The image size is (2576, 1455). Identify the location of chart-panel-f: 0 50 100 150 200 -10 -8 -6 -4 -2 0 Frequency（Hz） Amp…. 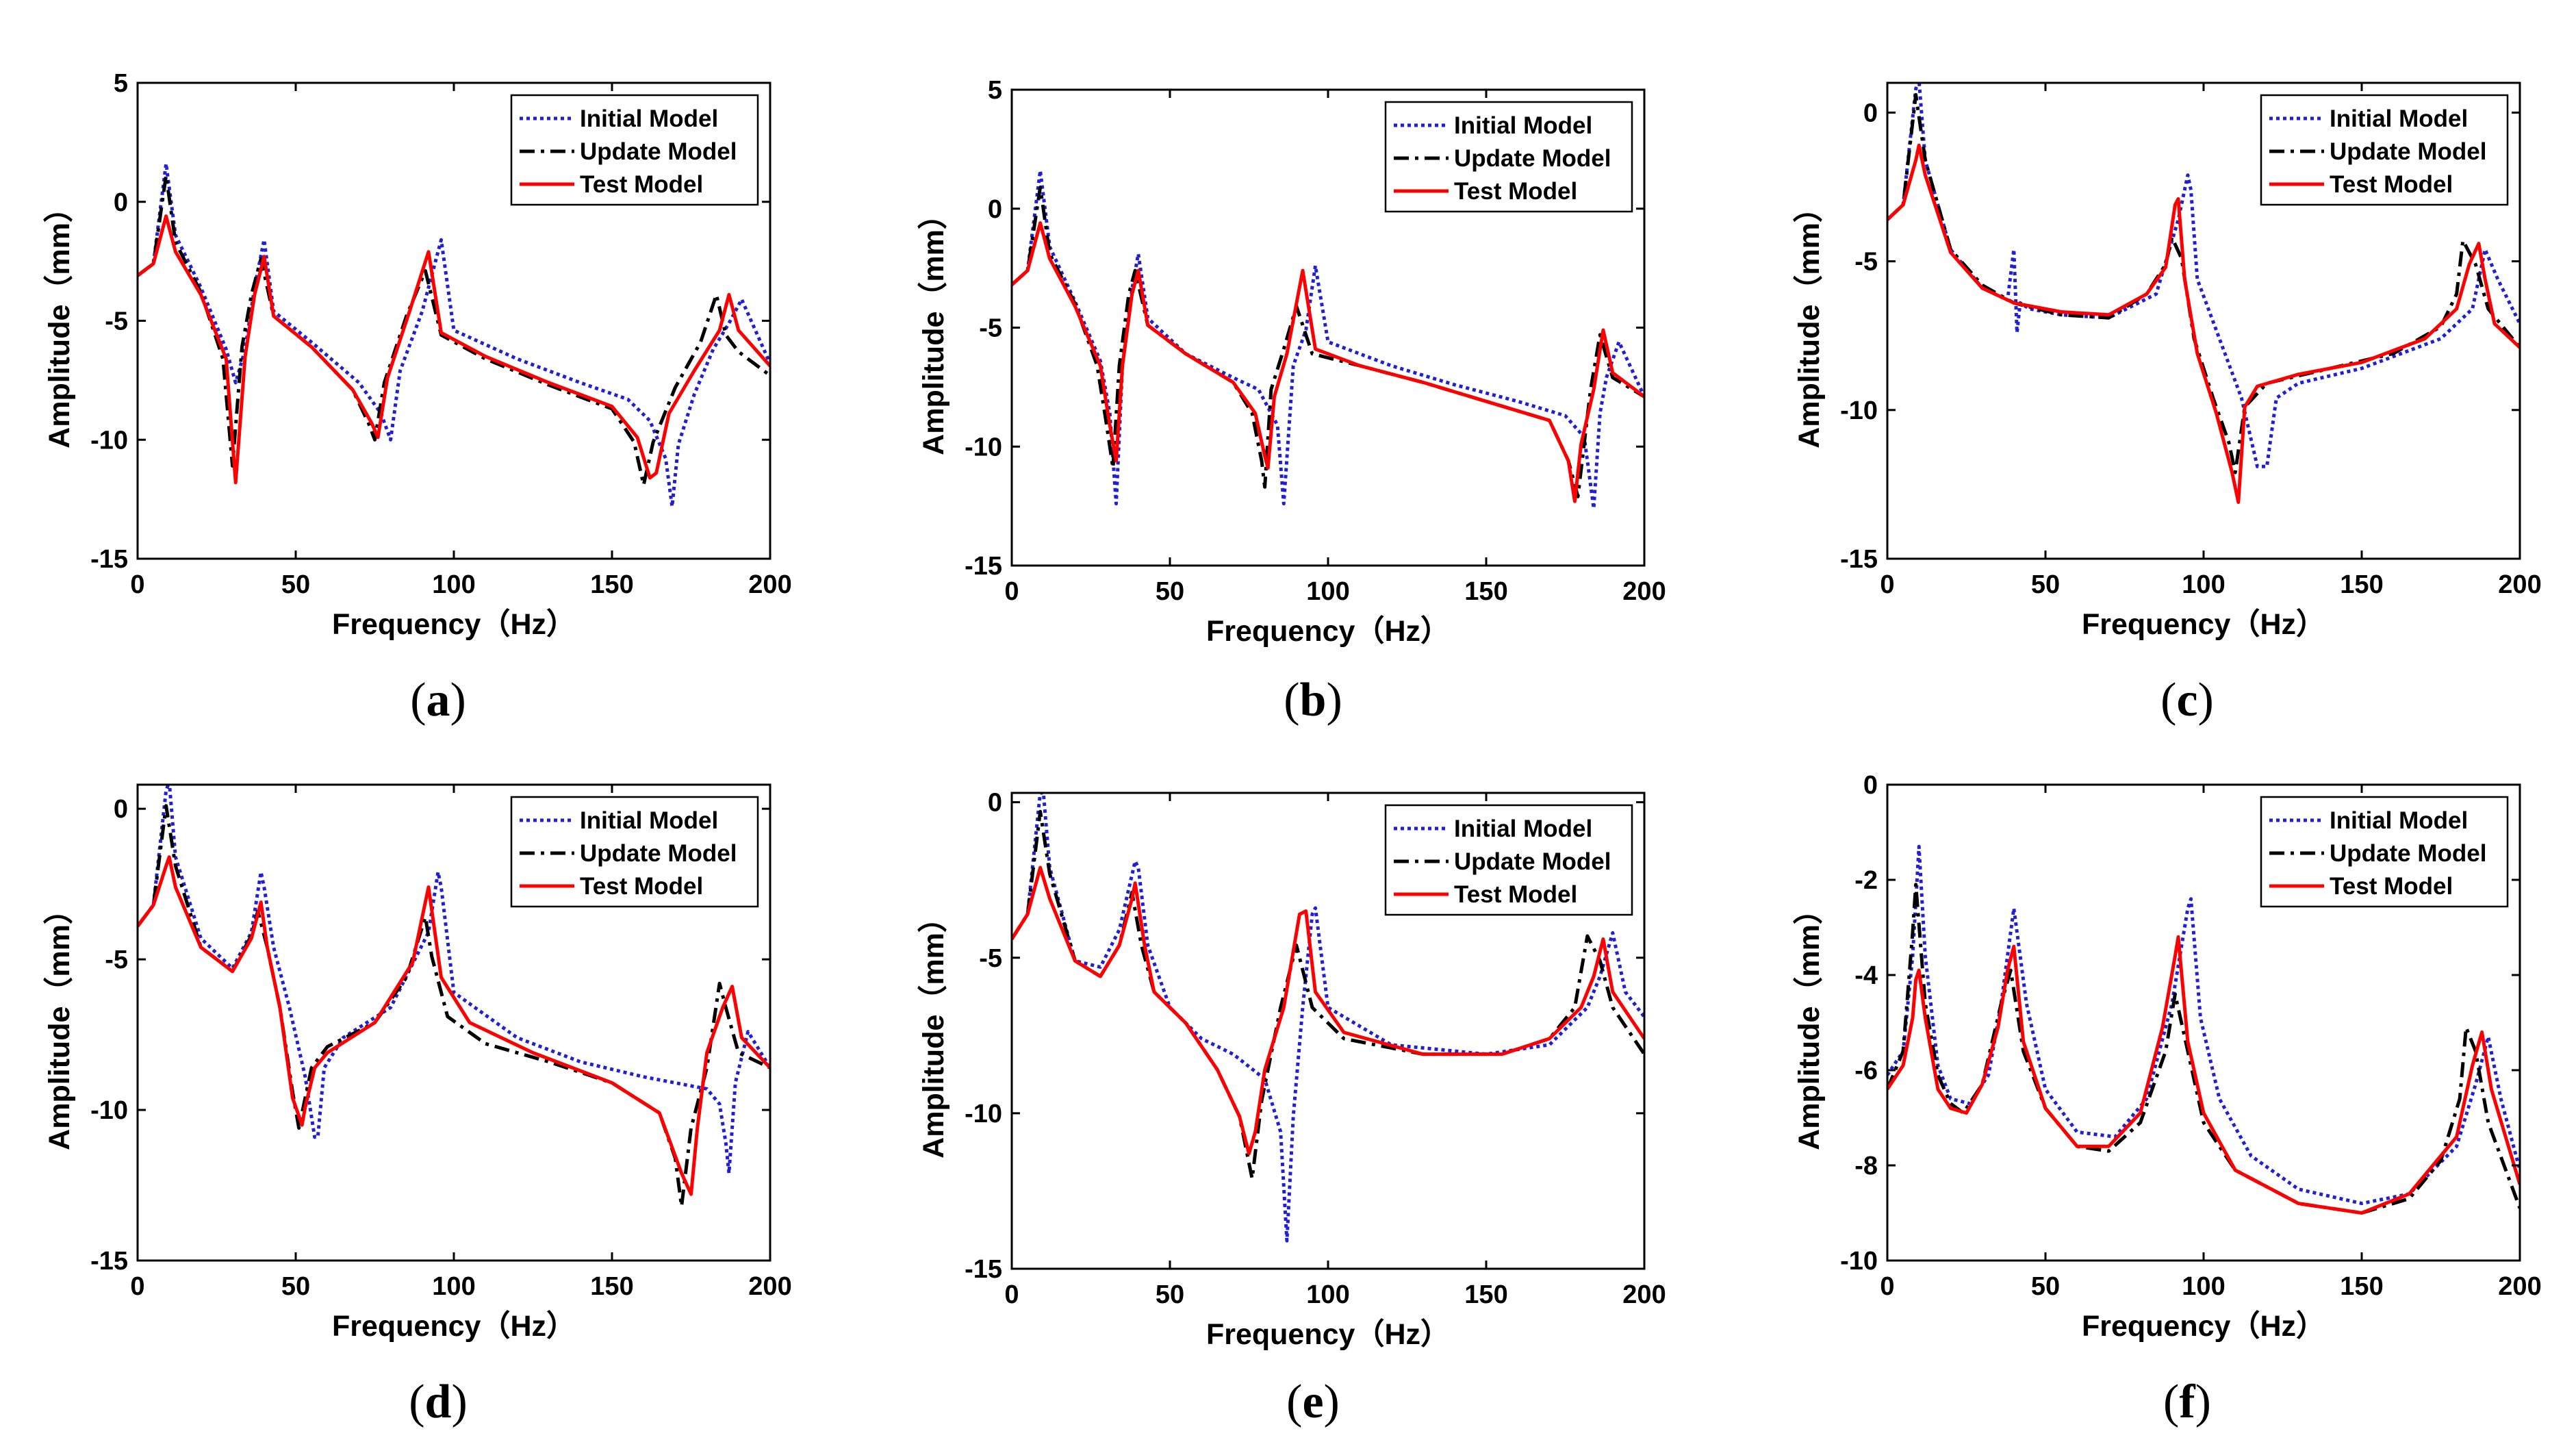
(2167, 1099).